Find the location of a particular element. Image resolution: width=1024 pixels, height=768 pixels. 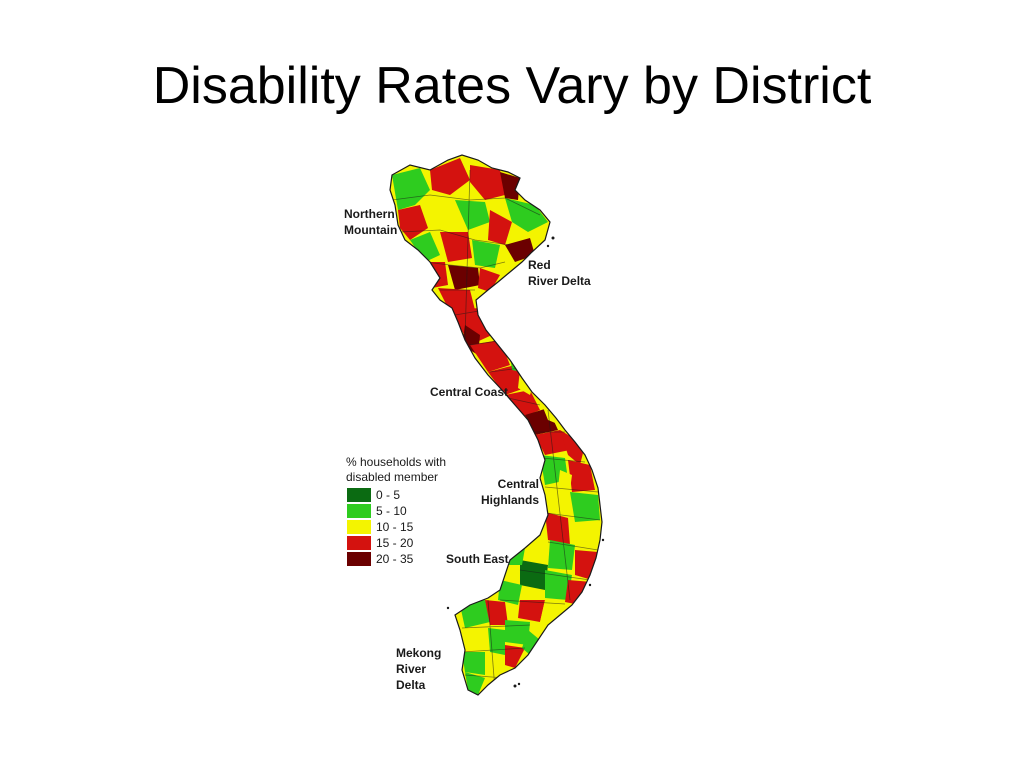

district-fill is located at coordinates (496, 425).